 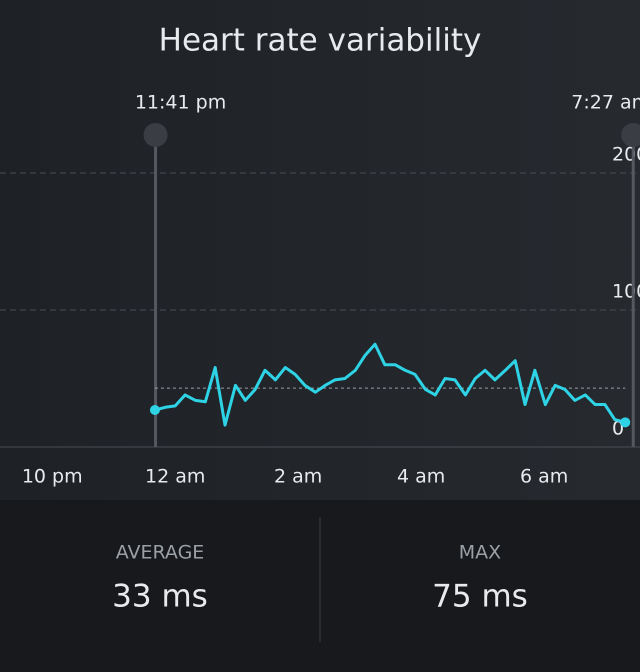 What do you see at coordinates (544, 477) in the screenshot?
I see `x-tick-label: 6 am` at bounding box center [544, 477].